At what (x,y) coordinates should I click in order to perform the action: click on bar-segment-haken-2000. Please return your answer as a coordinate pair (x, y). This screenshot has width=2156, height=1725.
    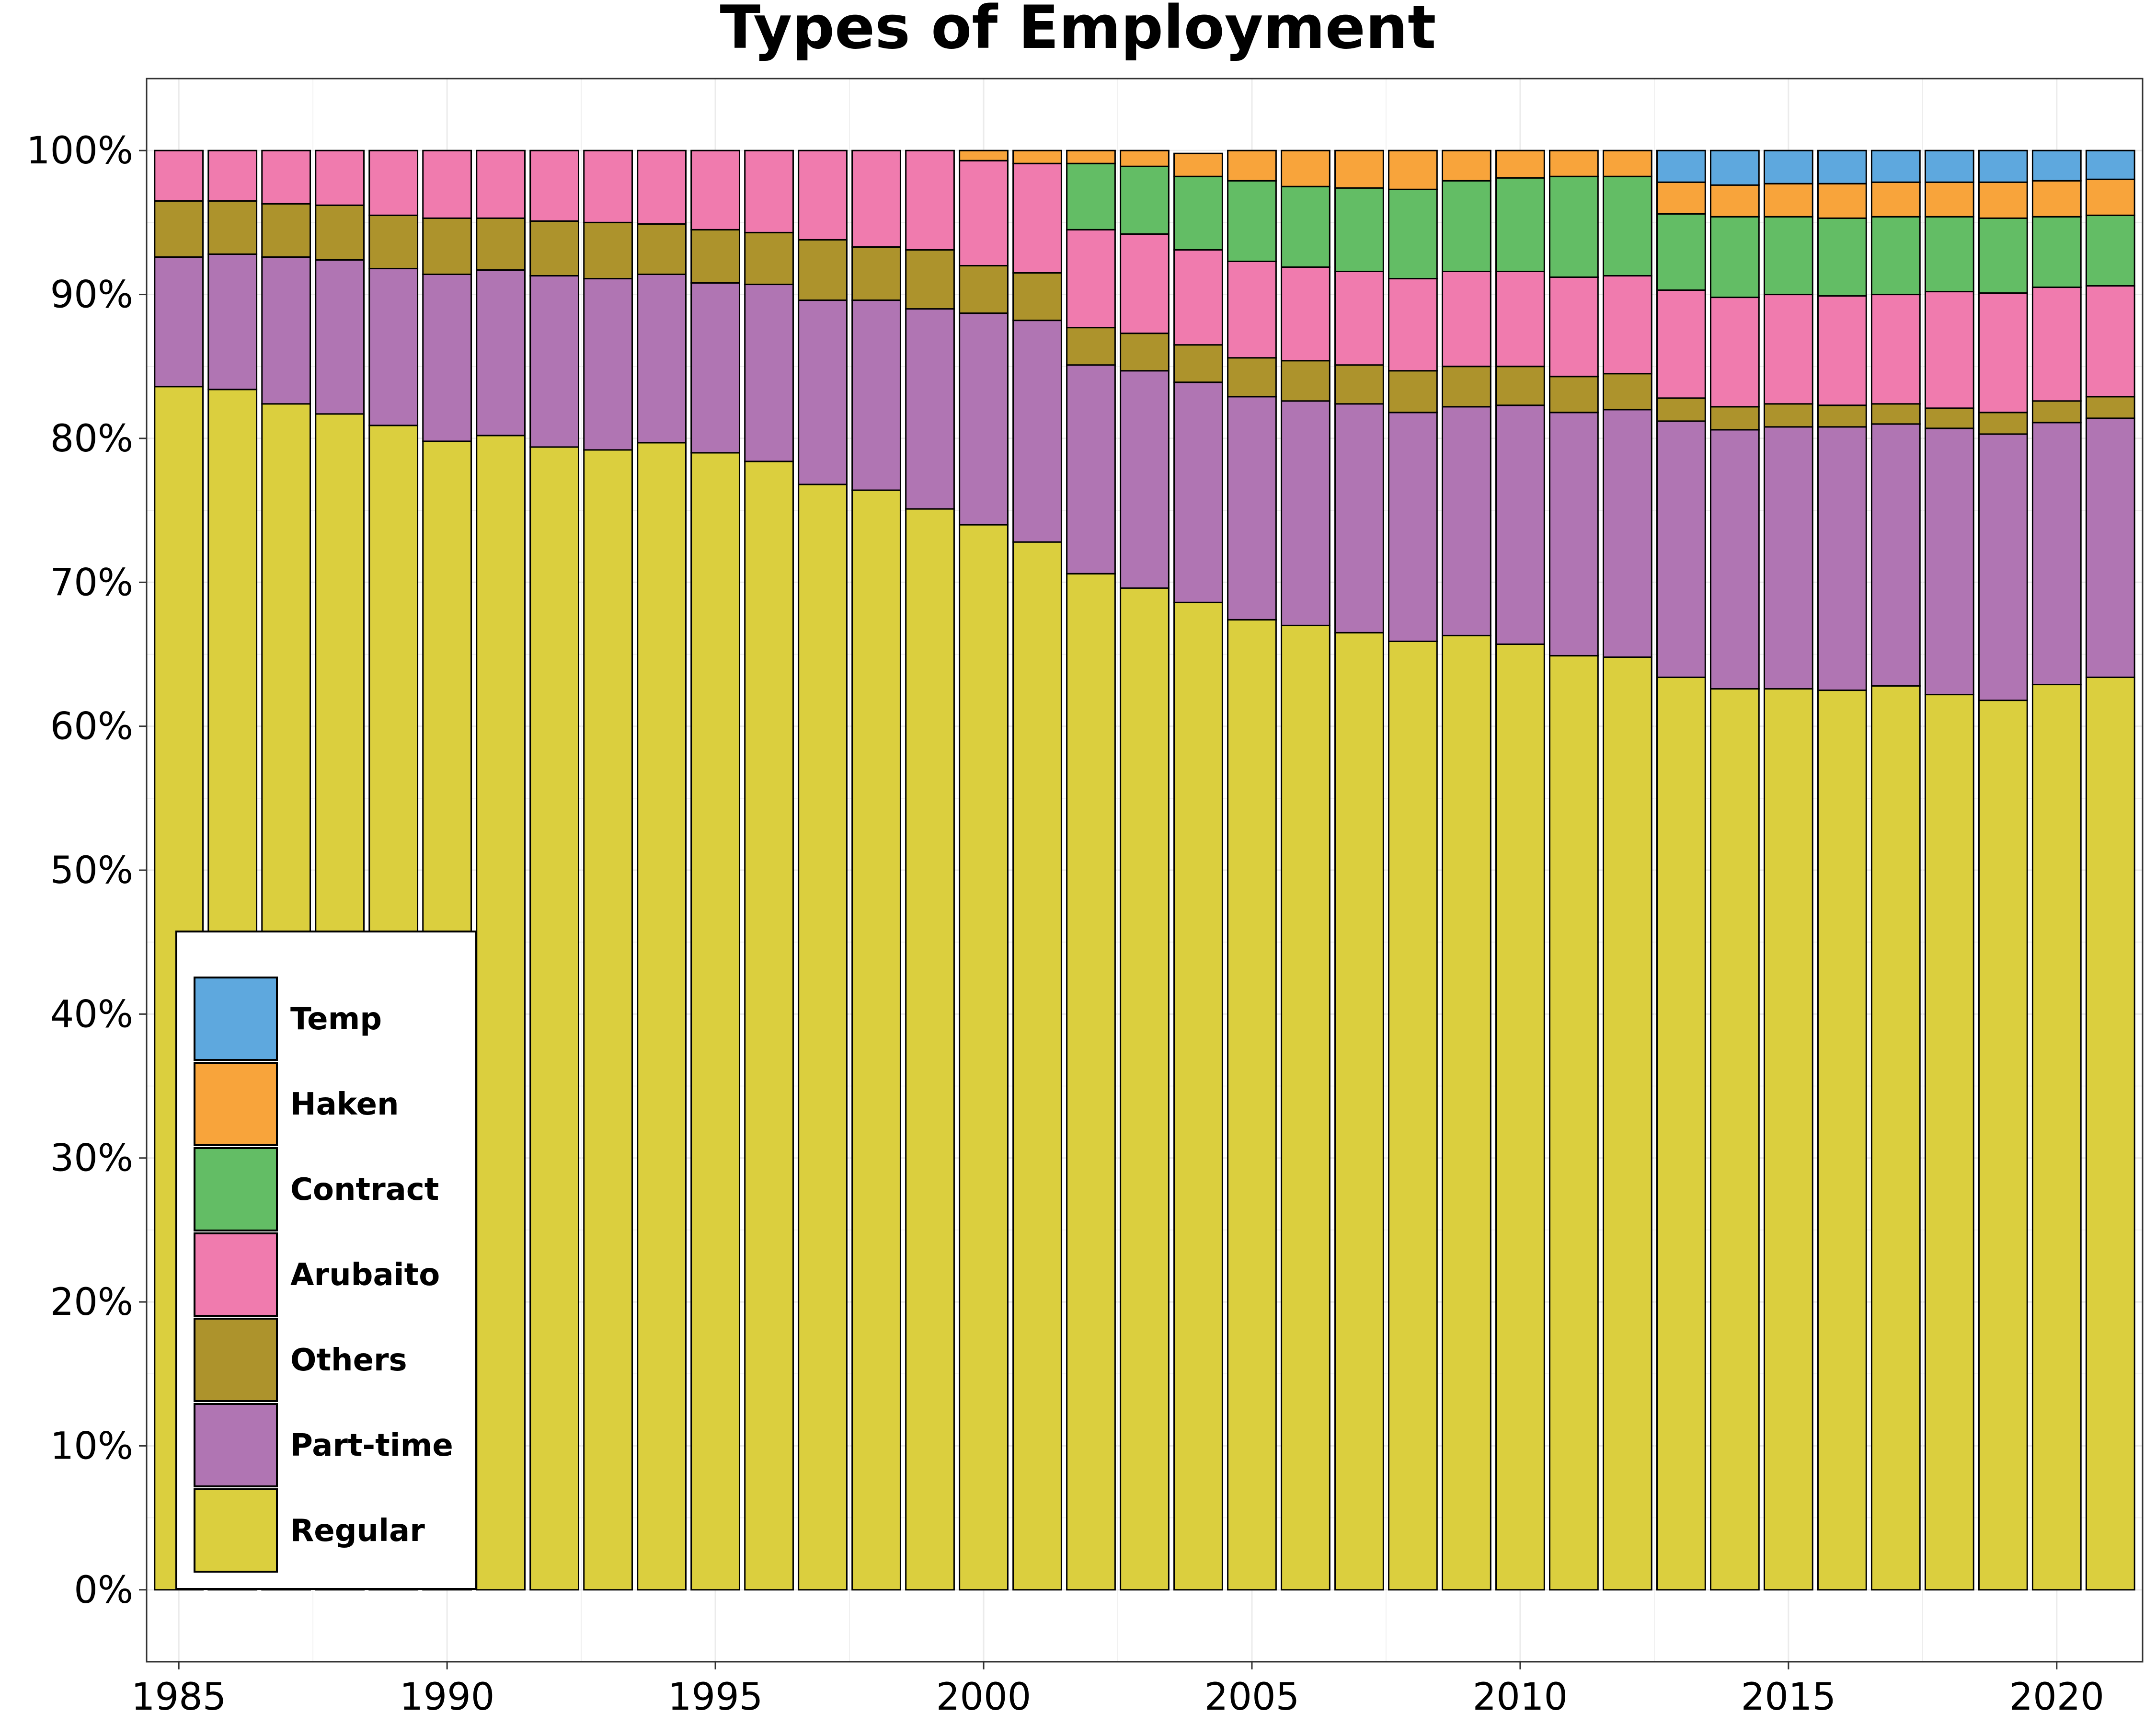
    Looking at the image, I should click on (984, 155).